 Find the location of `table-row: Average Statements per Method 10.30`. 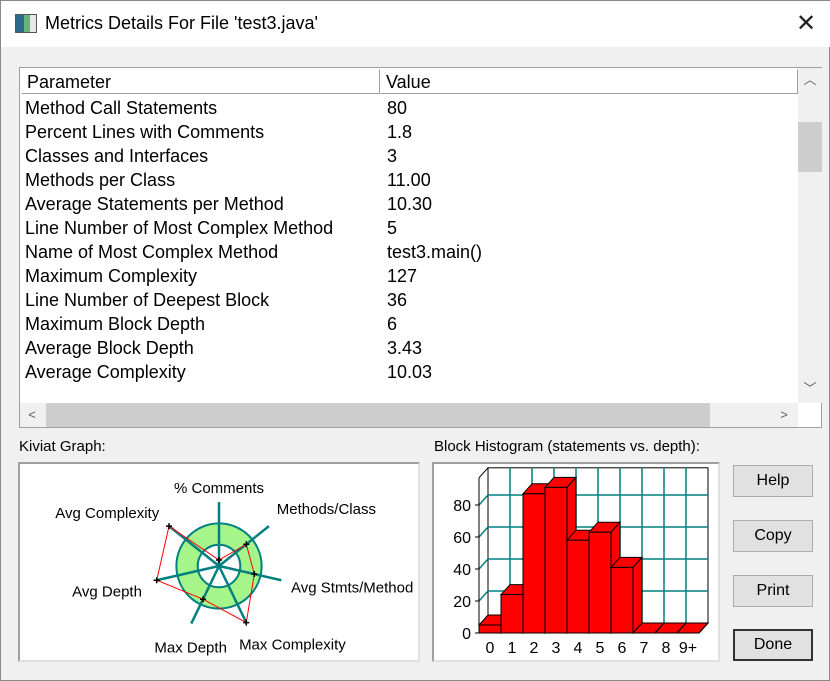

table-row: Average Statements per Method 10.30 is located at coordinates (409, 204).